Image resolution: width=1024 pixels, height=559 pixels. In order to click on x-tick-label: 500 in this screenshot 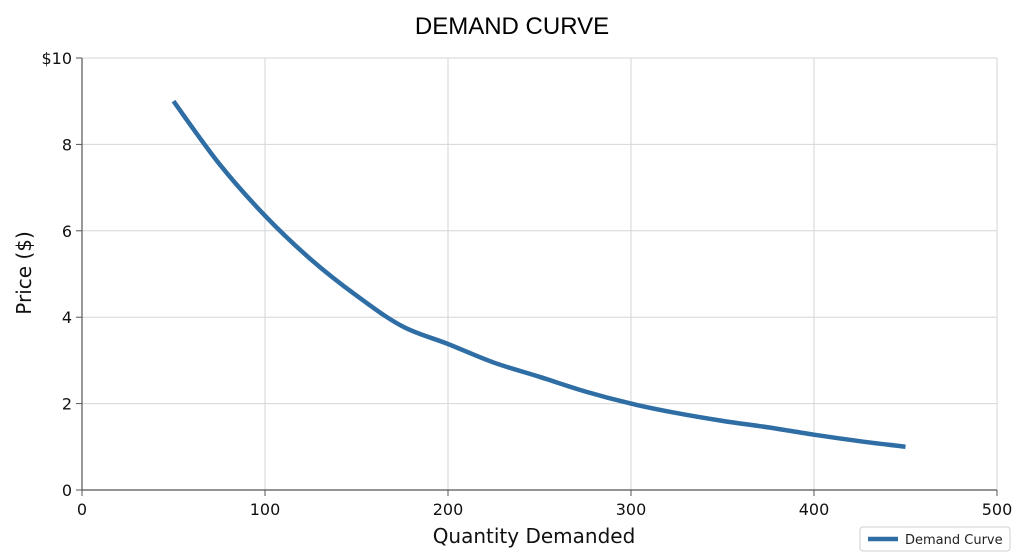, I will do `click(997, 509)`.